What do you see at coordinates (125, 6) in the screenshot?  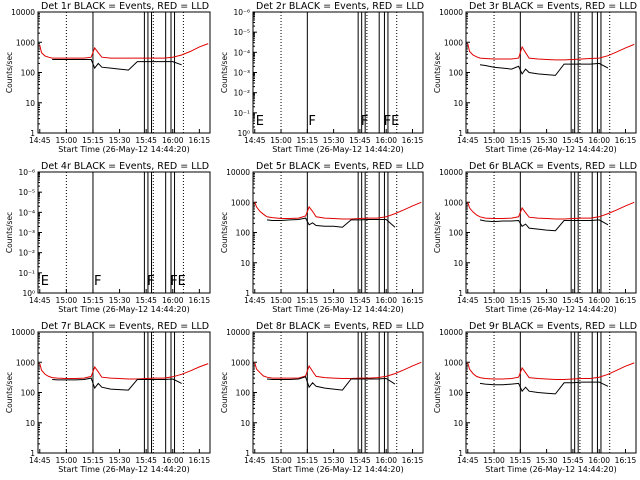 I see `chart-title: Det 1r BLACK = Events, RED = LLD` at bounding box center [125, 6].